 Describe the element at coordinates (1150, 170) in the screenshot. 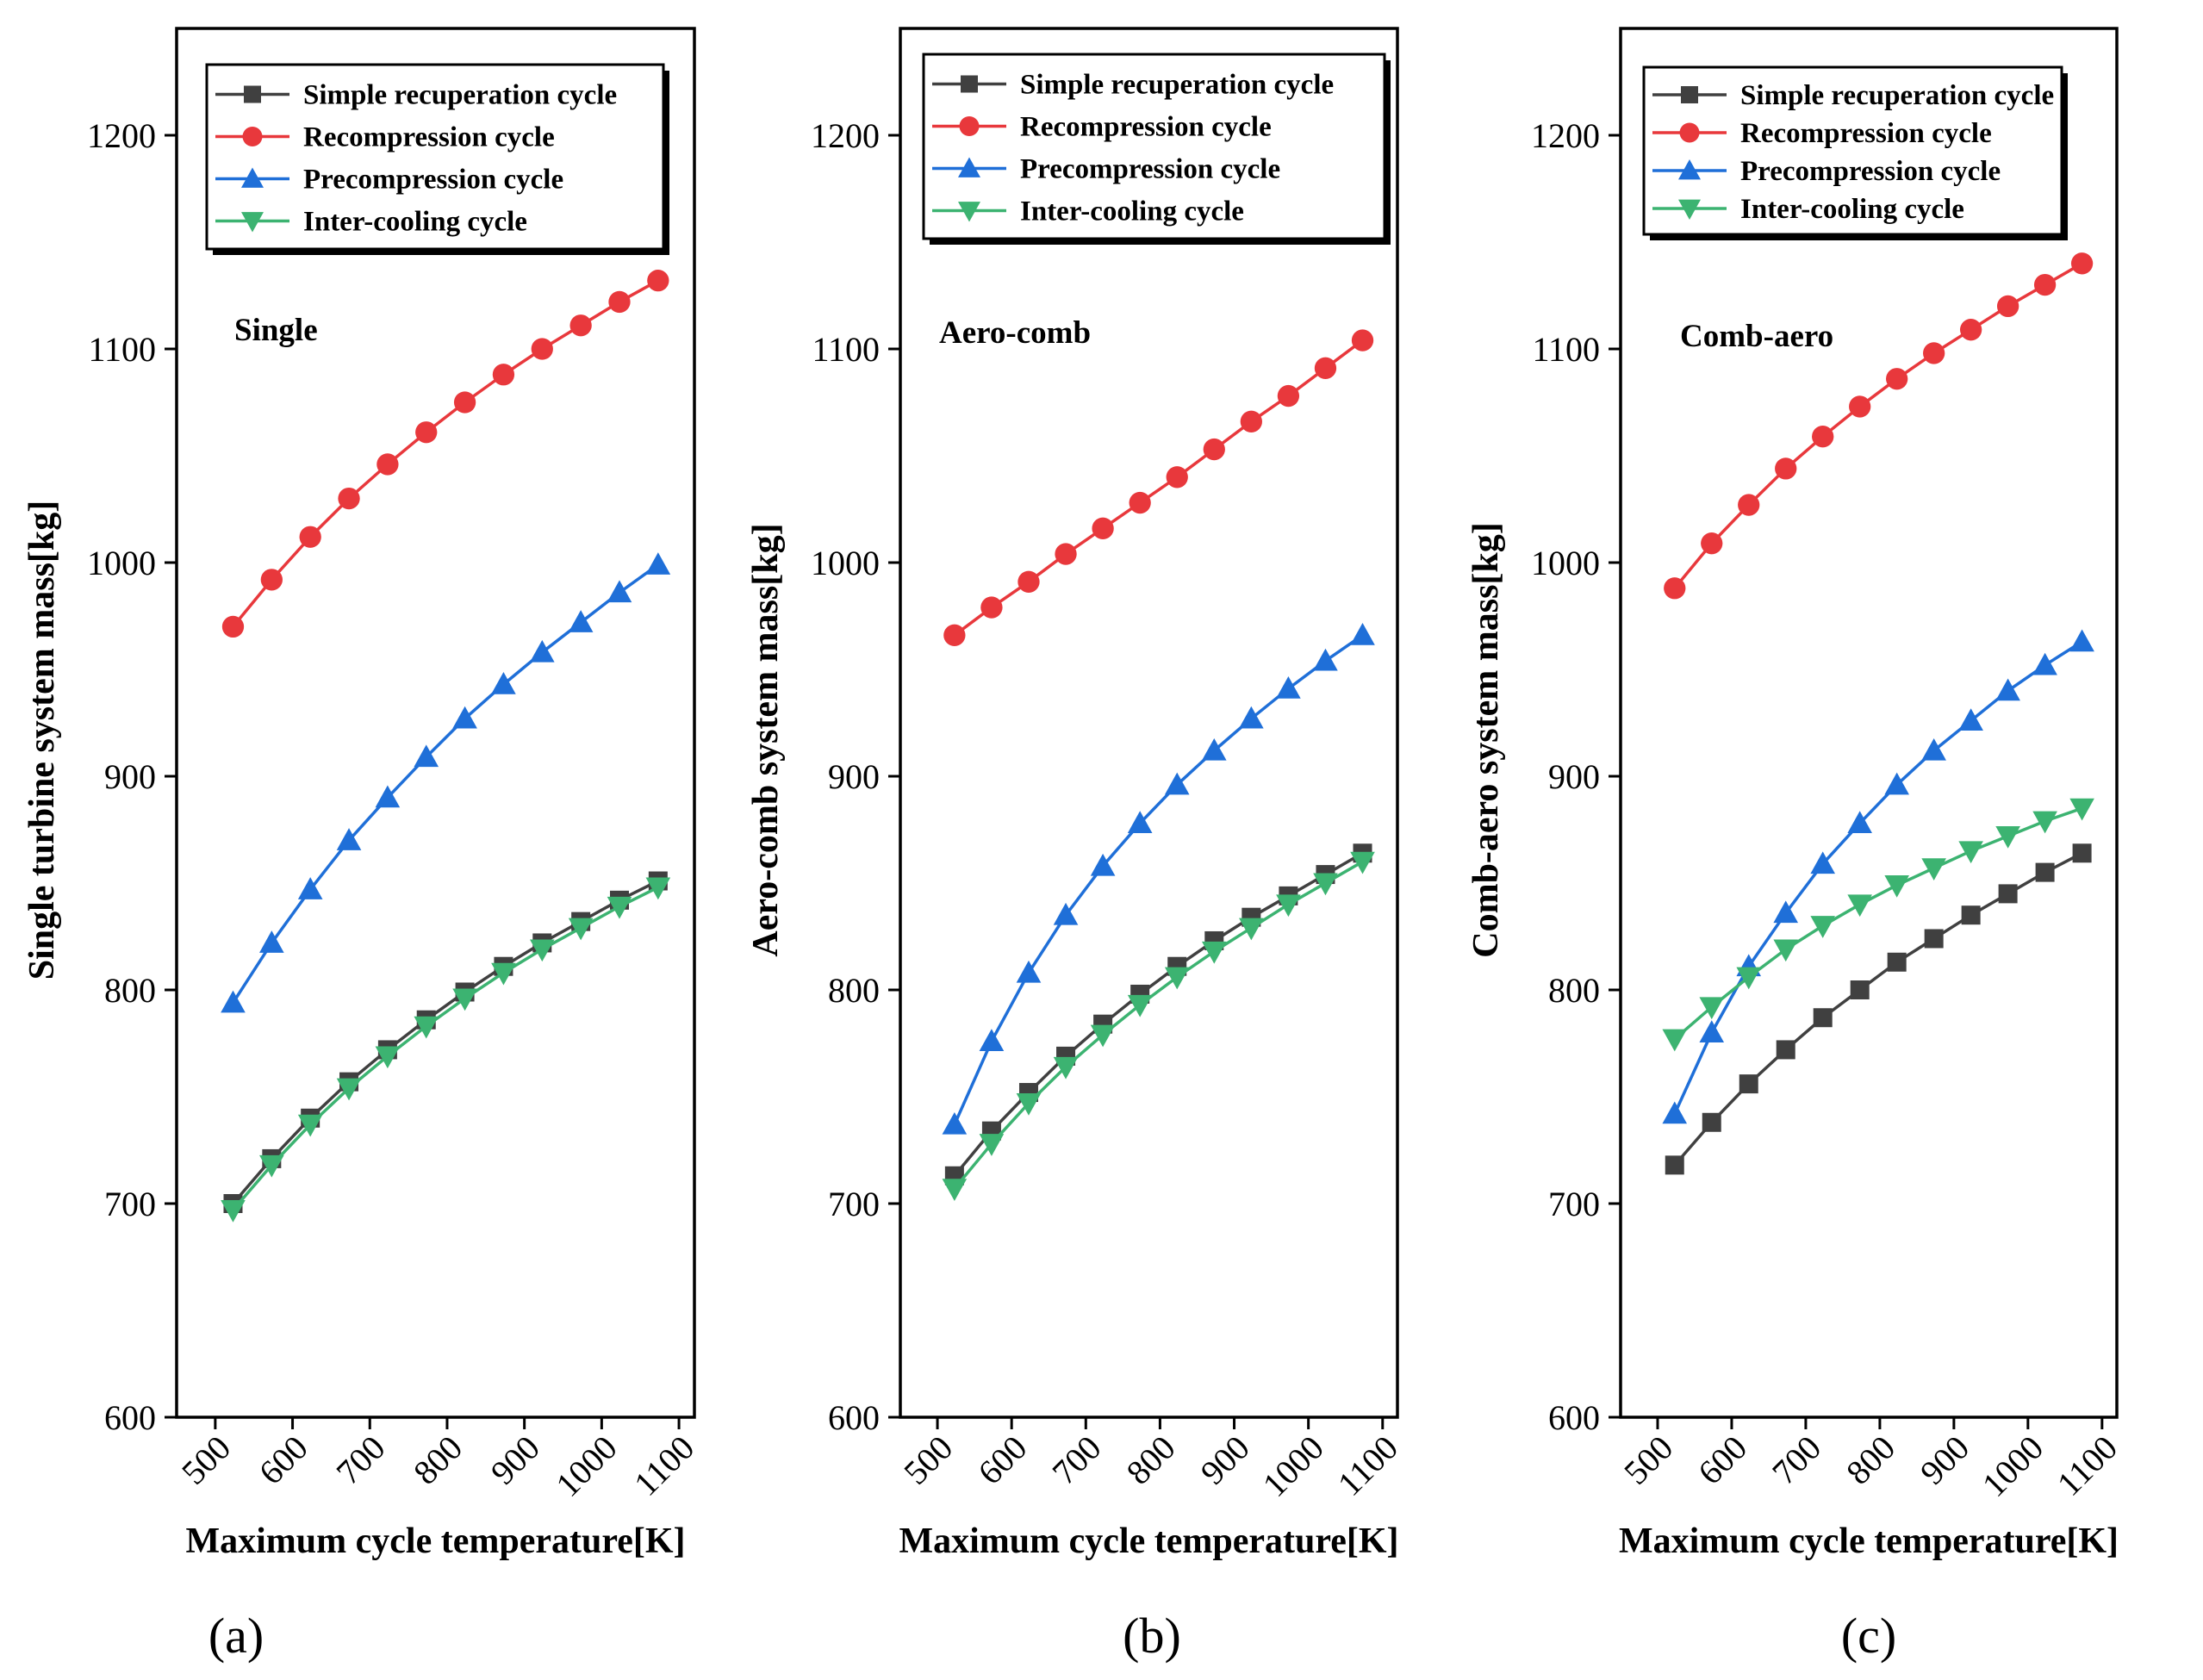

I see `legend-entry: Precompression cycle` at that location.